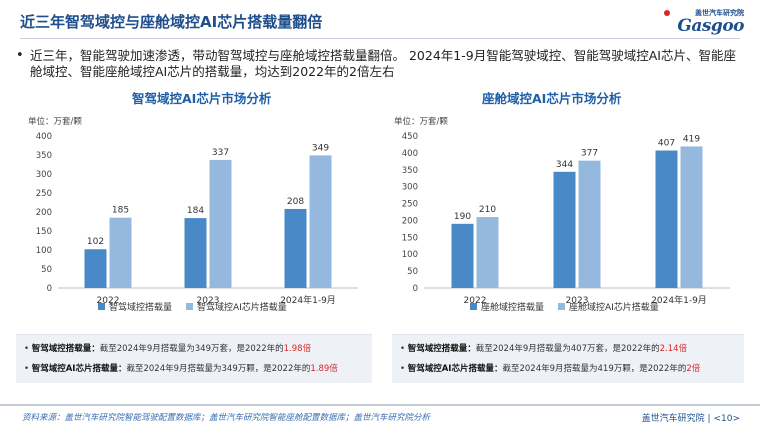 Image resolution: width=760 pixels, height=430 pixels. Describe the element at coordinates (195, 211) in the screenshot. I see `data-label: 184` at that location.